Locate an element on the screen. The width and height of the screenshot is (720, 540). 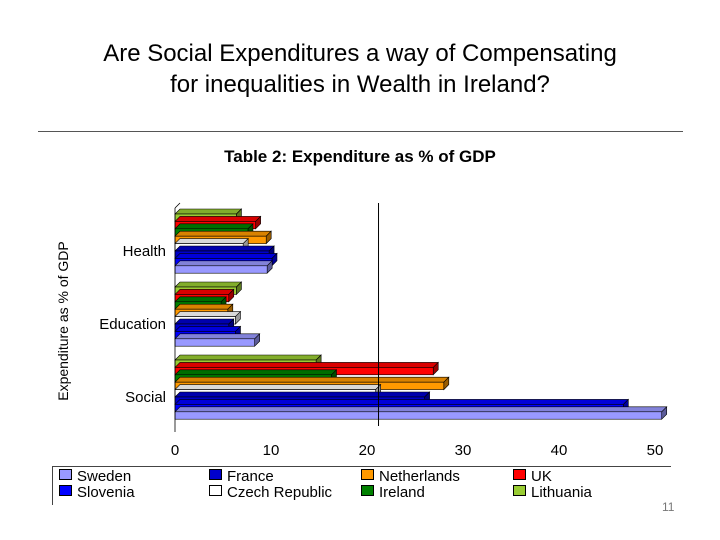
legend-item-netherlands: Netherlands is located at coordinates (410, 477).